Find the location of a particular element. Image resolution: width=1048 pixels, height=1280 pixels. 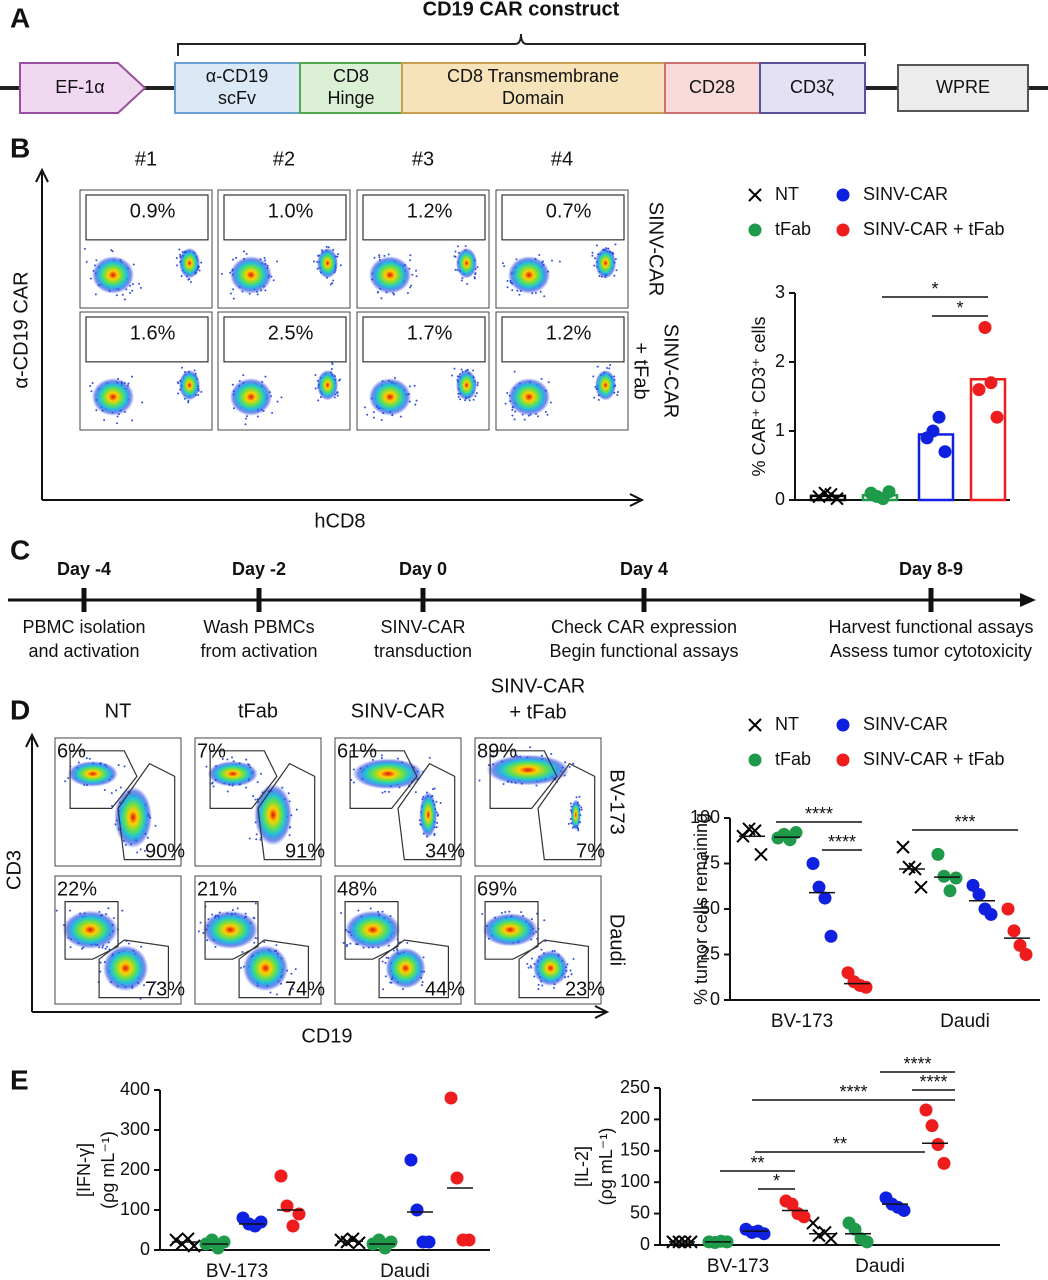

y-tick-label: 200 is located at coordinates (135, 1169).